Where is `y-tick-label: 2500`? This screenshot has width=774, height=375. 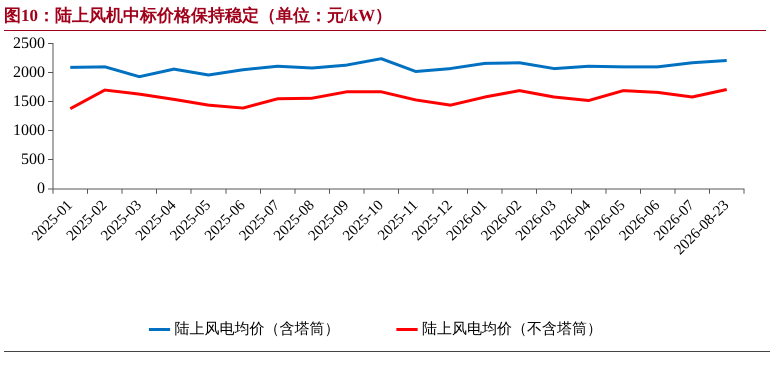
y-tick-label: 2500 is located at coordinates (29, 43).